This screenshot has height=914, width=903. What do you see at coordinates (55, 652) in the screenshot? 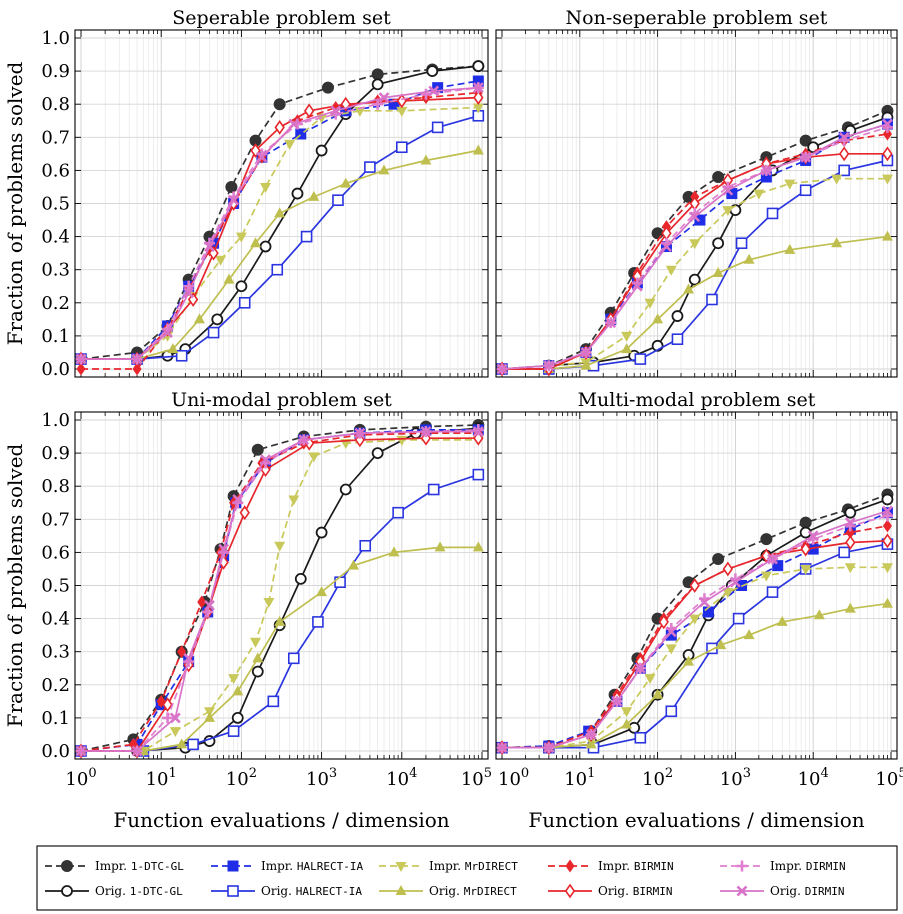
I see `y-tick-label: 0.3` at bounding box center [55, 652].